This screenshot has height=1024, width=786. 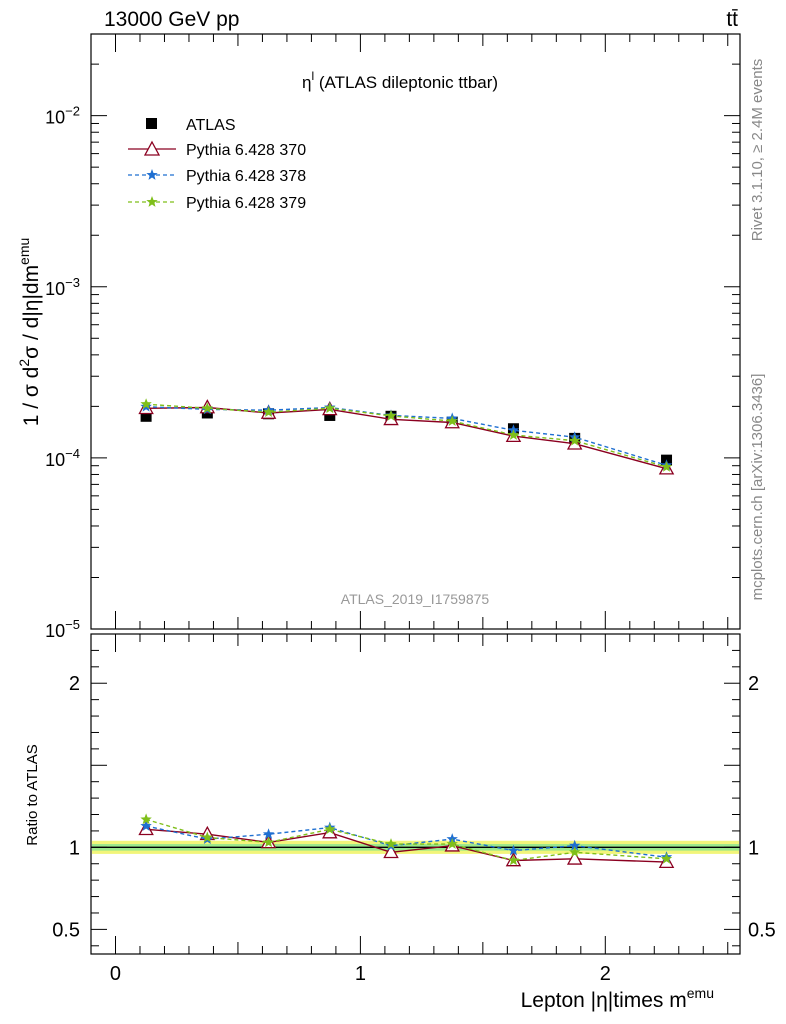 What do you see at coordinates (31, 397) in the screenshot?
I see `ylabel-part-a: 1 / σ d` at bounding box center [31, 397].